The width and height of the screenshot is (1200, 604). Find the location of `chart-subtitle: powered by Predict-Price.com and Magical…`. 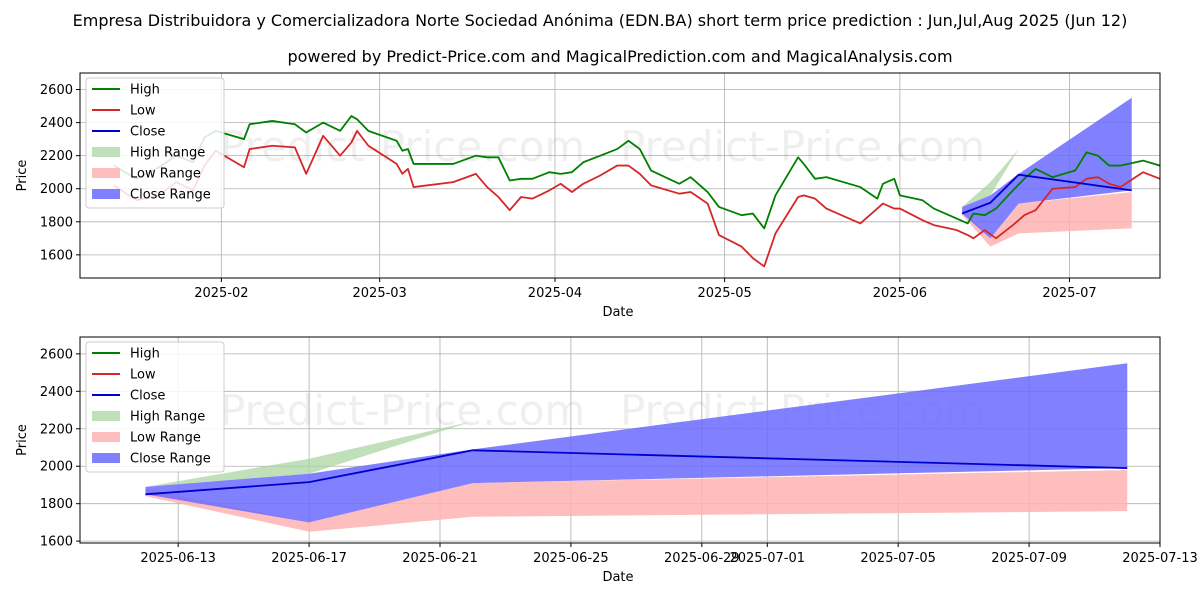

chart-subtitle: powered by Predict-Price.com and Magical… is located at coordinates (619, 56).